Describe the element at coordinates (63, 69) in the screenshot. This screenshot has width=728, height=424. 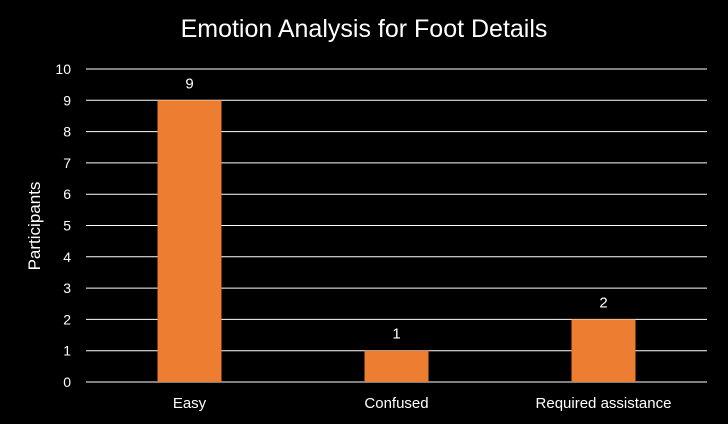
I see `y-tick-label: 10` at that location.